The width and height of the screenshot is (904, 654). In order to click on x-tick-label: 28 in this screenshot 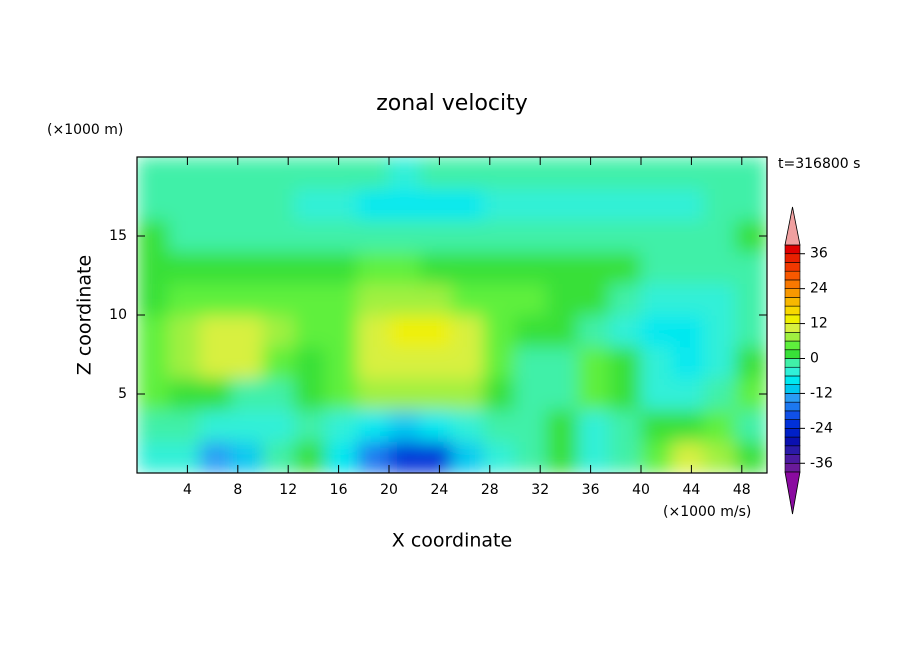, I will do `click(490, 490)`.